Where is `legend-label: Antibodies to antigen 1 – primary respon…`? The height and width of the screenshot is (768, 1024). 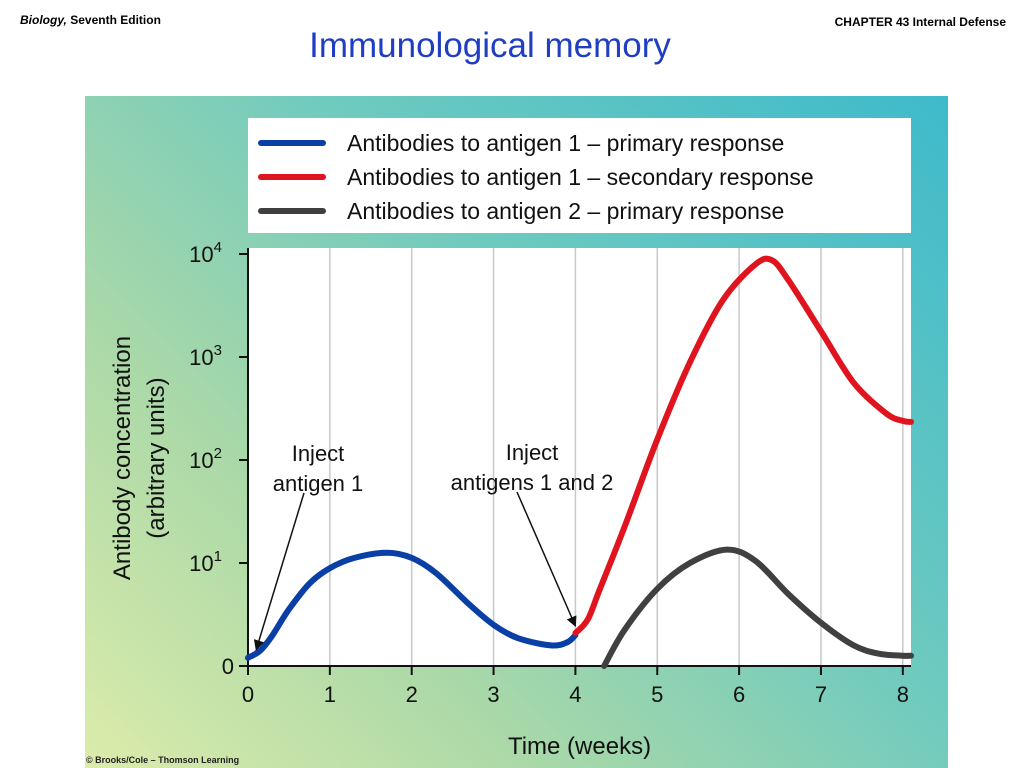
legend-label: Antibodies to antigen 1 – primary respon… is located at coordinates (565, 143).